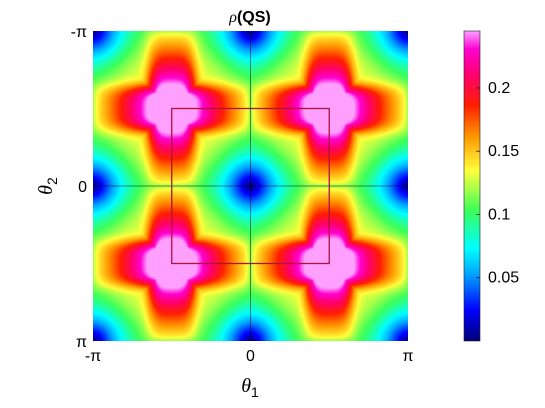  What do you see at coordinates (52, 181) in the screenshot?
I see `y-axis-subscript: 2` at bounding box center [52, 181].